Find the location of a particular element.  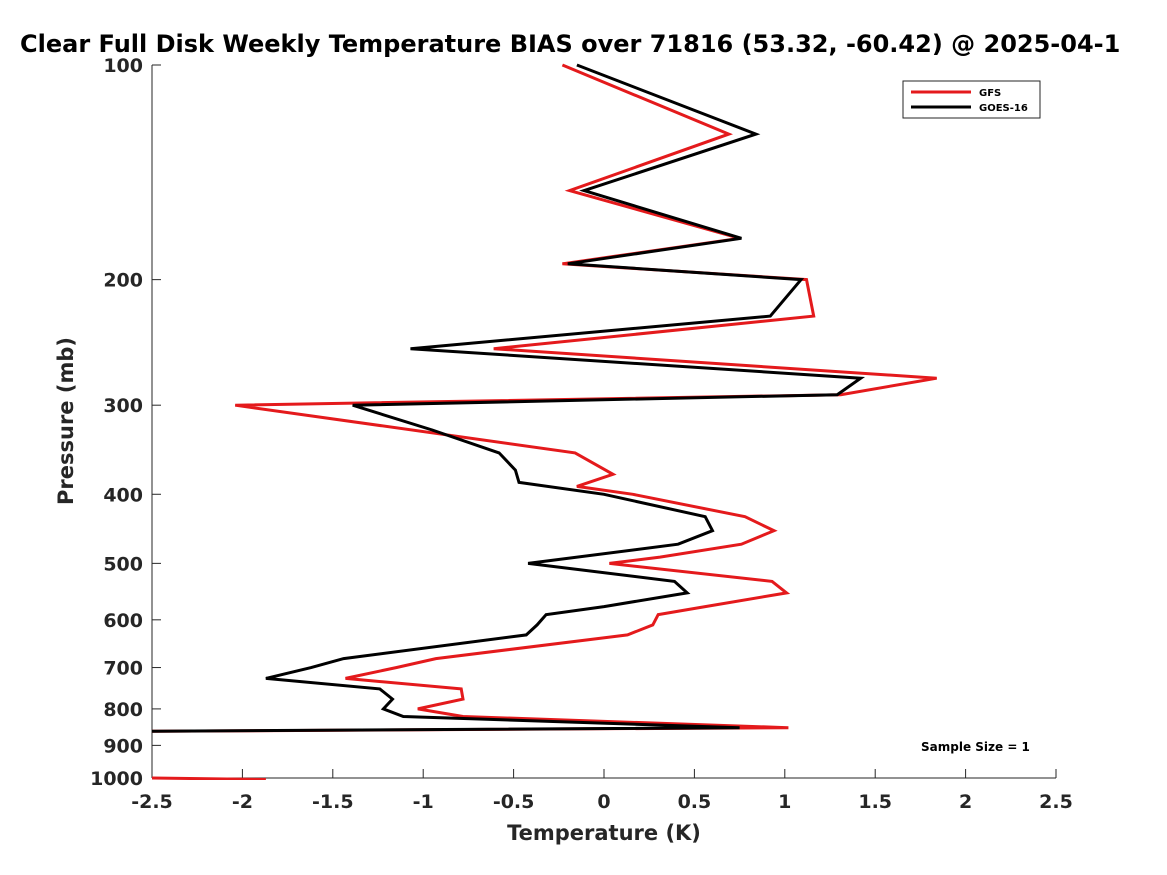

y-tick-label: 900 is located at coordinates (123, 746).